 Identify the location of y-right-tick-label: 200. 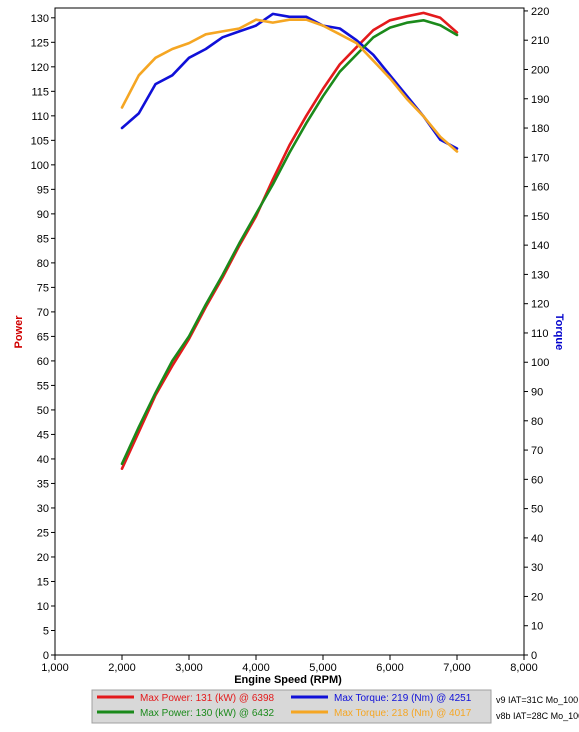
(540, 70).